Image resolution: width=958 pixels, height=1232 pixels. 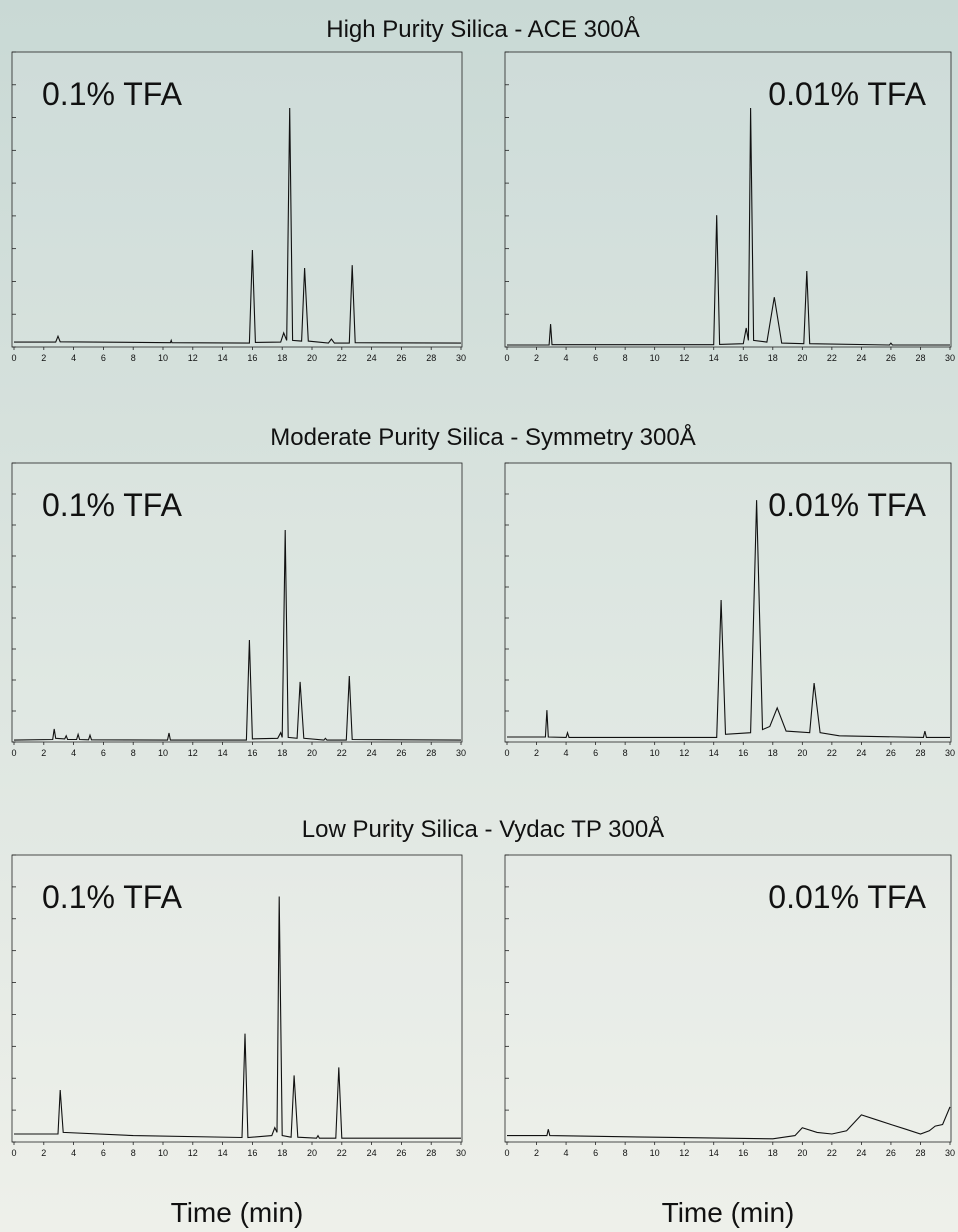 What do you see at coordinates (483, 829) in the screenshot?
I see `section-title: Low Purity Silica - Vydac TP 300Å` at bounding box center [483, 829].